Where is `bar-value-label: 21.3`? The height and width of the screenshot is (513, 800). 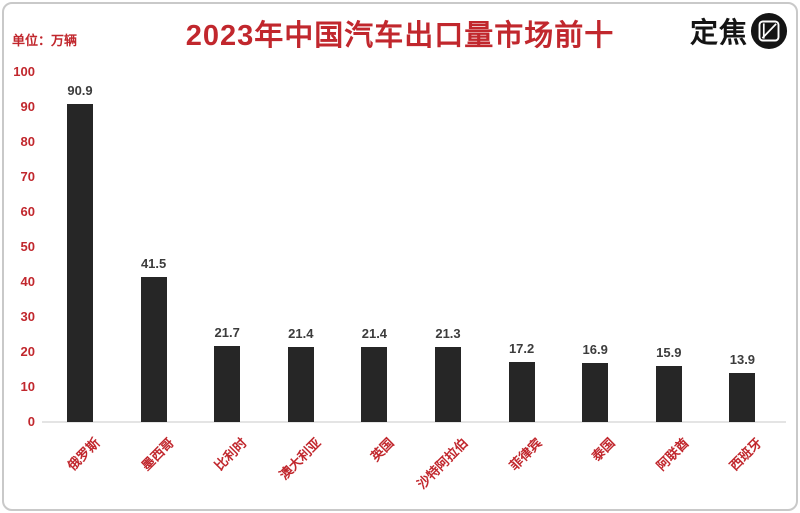
bar-value-label: 21.3 is located at coordinates (448, 334).